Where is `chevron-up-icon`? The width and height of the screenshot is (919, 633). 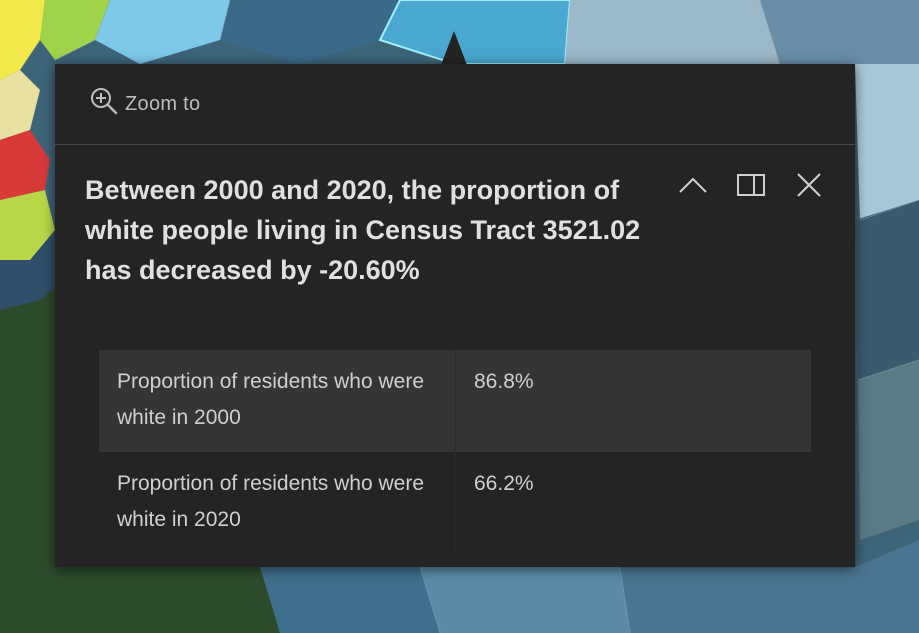
chevron-up-icon is located at coordinates (693, 187).